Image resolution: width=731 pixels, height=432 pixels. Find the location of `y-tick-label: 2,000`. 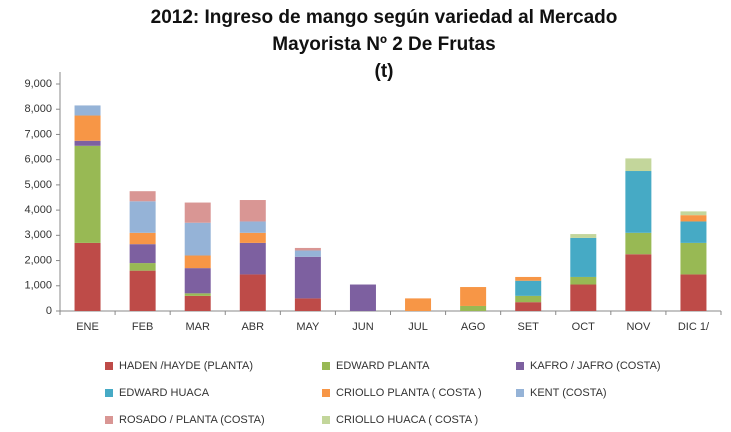

y-tick-label: 2,000 is located at coordinates (38, 260).